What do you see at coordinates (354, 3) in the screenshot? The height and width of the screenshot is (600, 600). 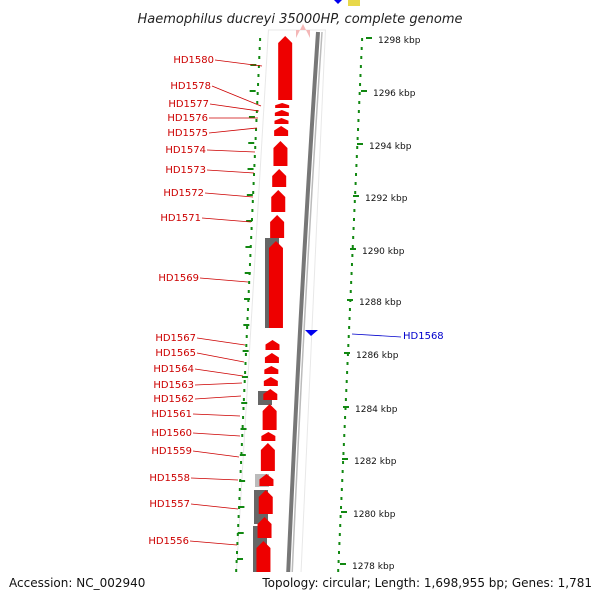 I see `top-marker-yellow` at bounding box center [354, 3].